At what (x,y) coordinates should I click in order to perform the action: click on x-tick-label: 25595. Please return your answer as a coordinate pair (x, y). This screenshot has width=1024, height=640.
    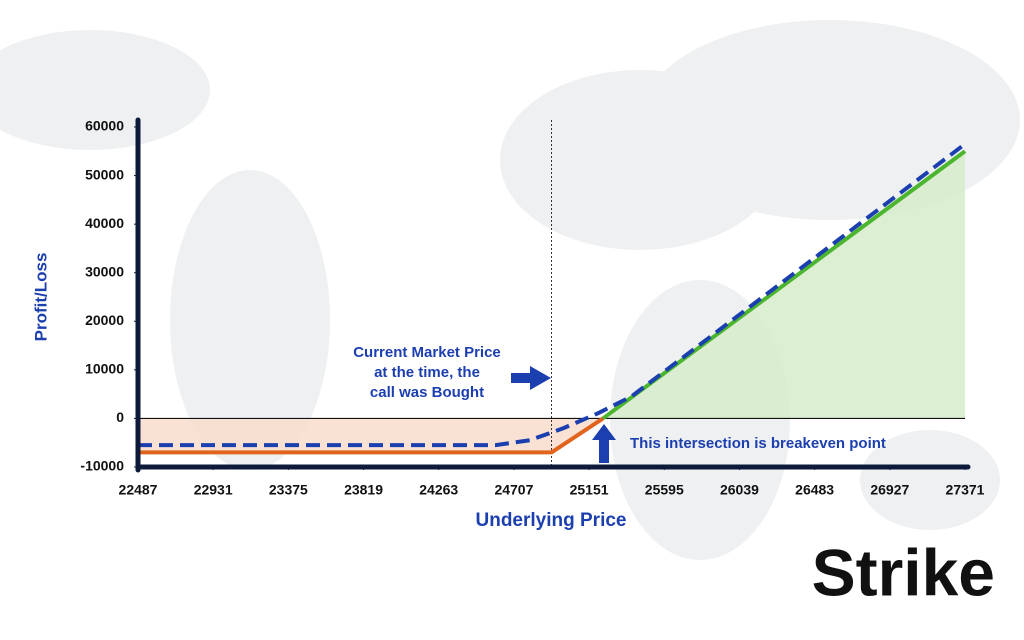
    Looking at the image, I should click on (664, 490).